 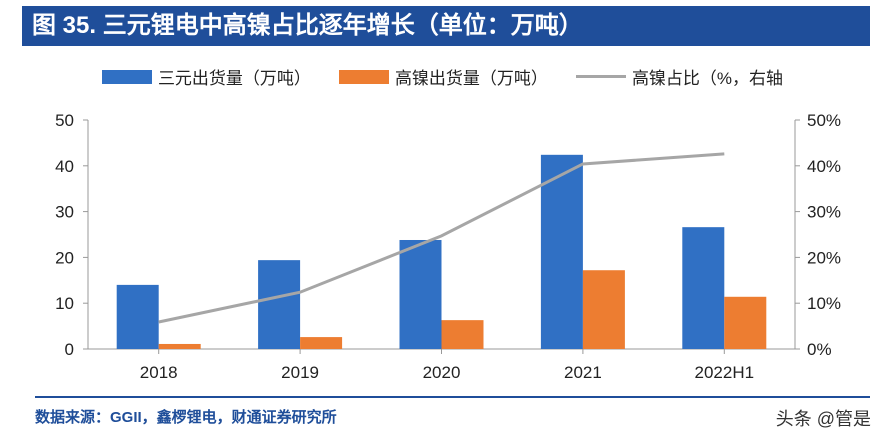 I want to click on legend: 三元出货量（万吨） 高镍出货量（万吨） 高镍占比（%，右轴, so click(x=442, y=76).